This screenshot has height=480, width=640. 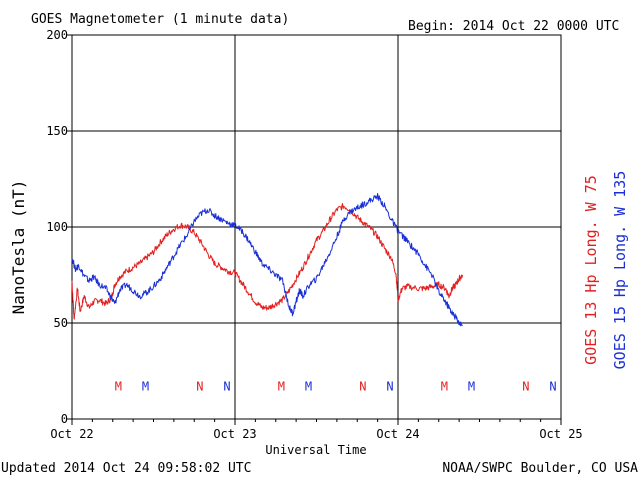 What do you see at coordinates (71, 434) in the screenshot?
I see `x-tick-label: Oct 22` at bounding box center [71, 434].